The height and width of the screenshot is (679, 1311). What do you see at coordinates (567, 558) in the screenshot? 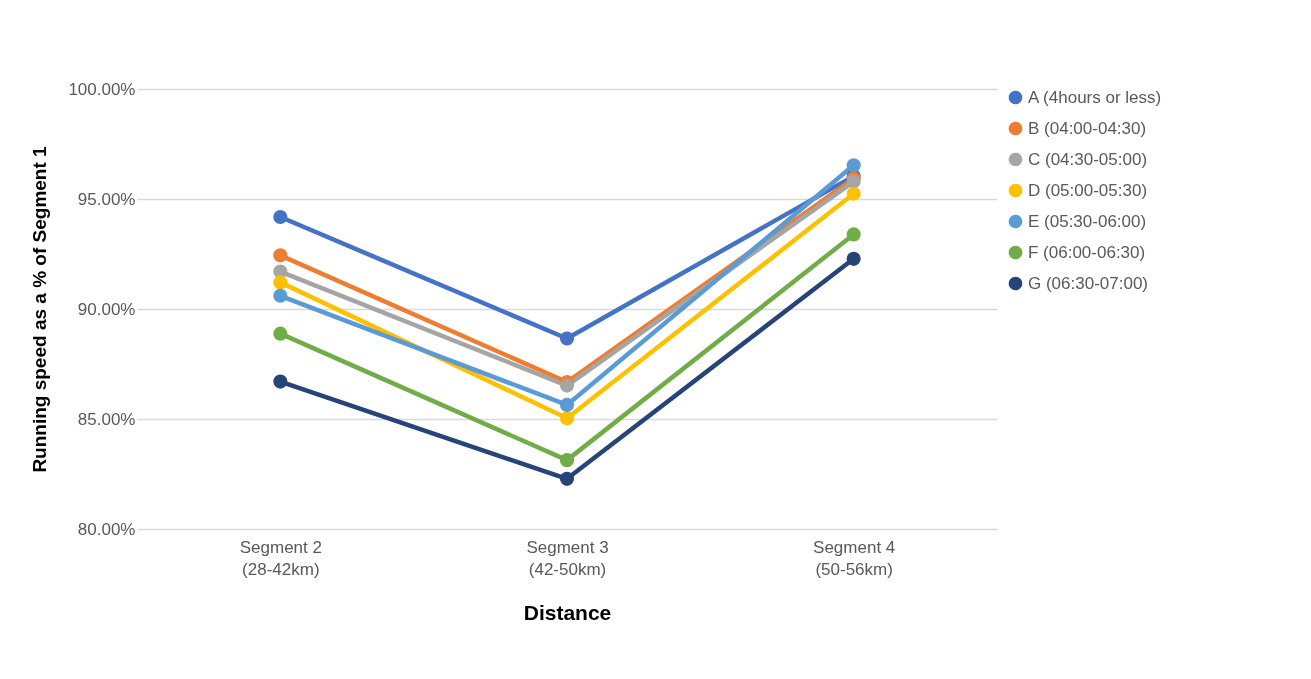
I see `x-tick-label: Segment 3 (42-50km)` at bounding box center [567, 558].